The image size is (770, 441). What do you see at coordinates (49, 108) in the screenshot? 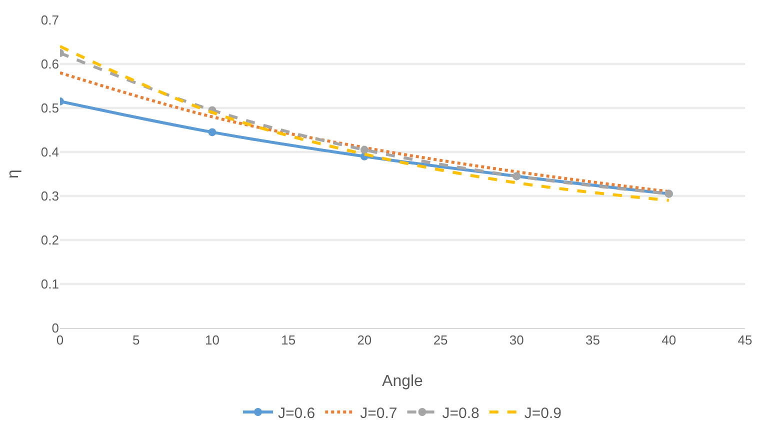
I see `y-tick-label: 0.5` at bounding box center [49, 108].